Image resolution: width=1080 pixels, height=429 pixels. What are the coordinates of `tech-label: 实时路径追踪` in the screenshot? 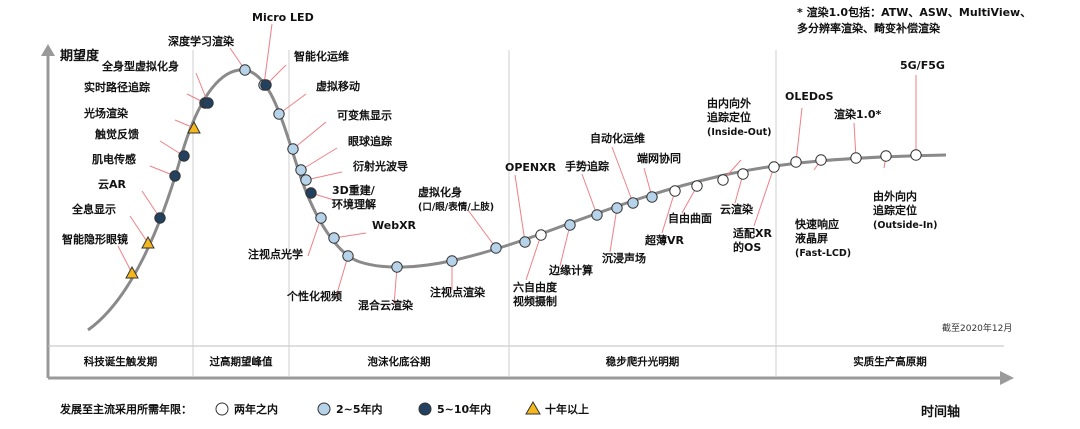 It's located at (117, 87).